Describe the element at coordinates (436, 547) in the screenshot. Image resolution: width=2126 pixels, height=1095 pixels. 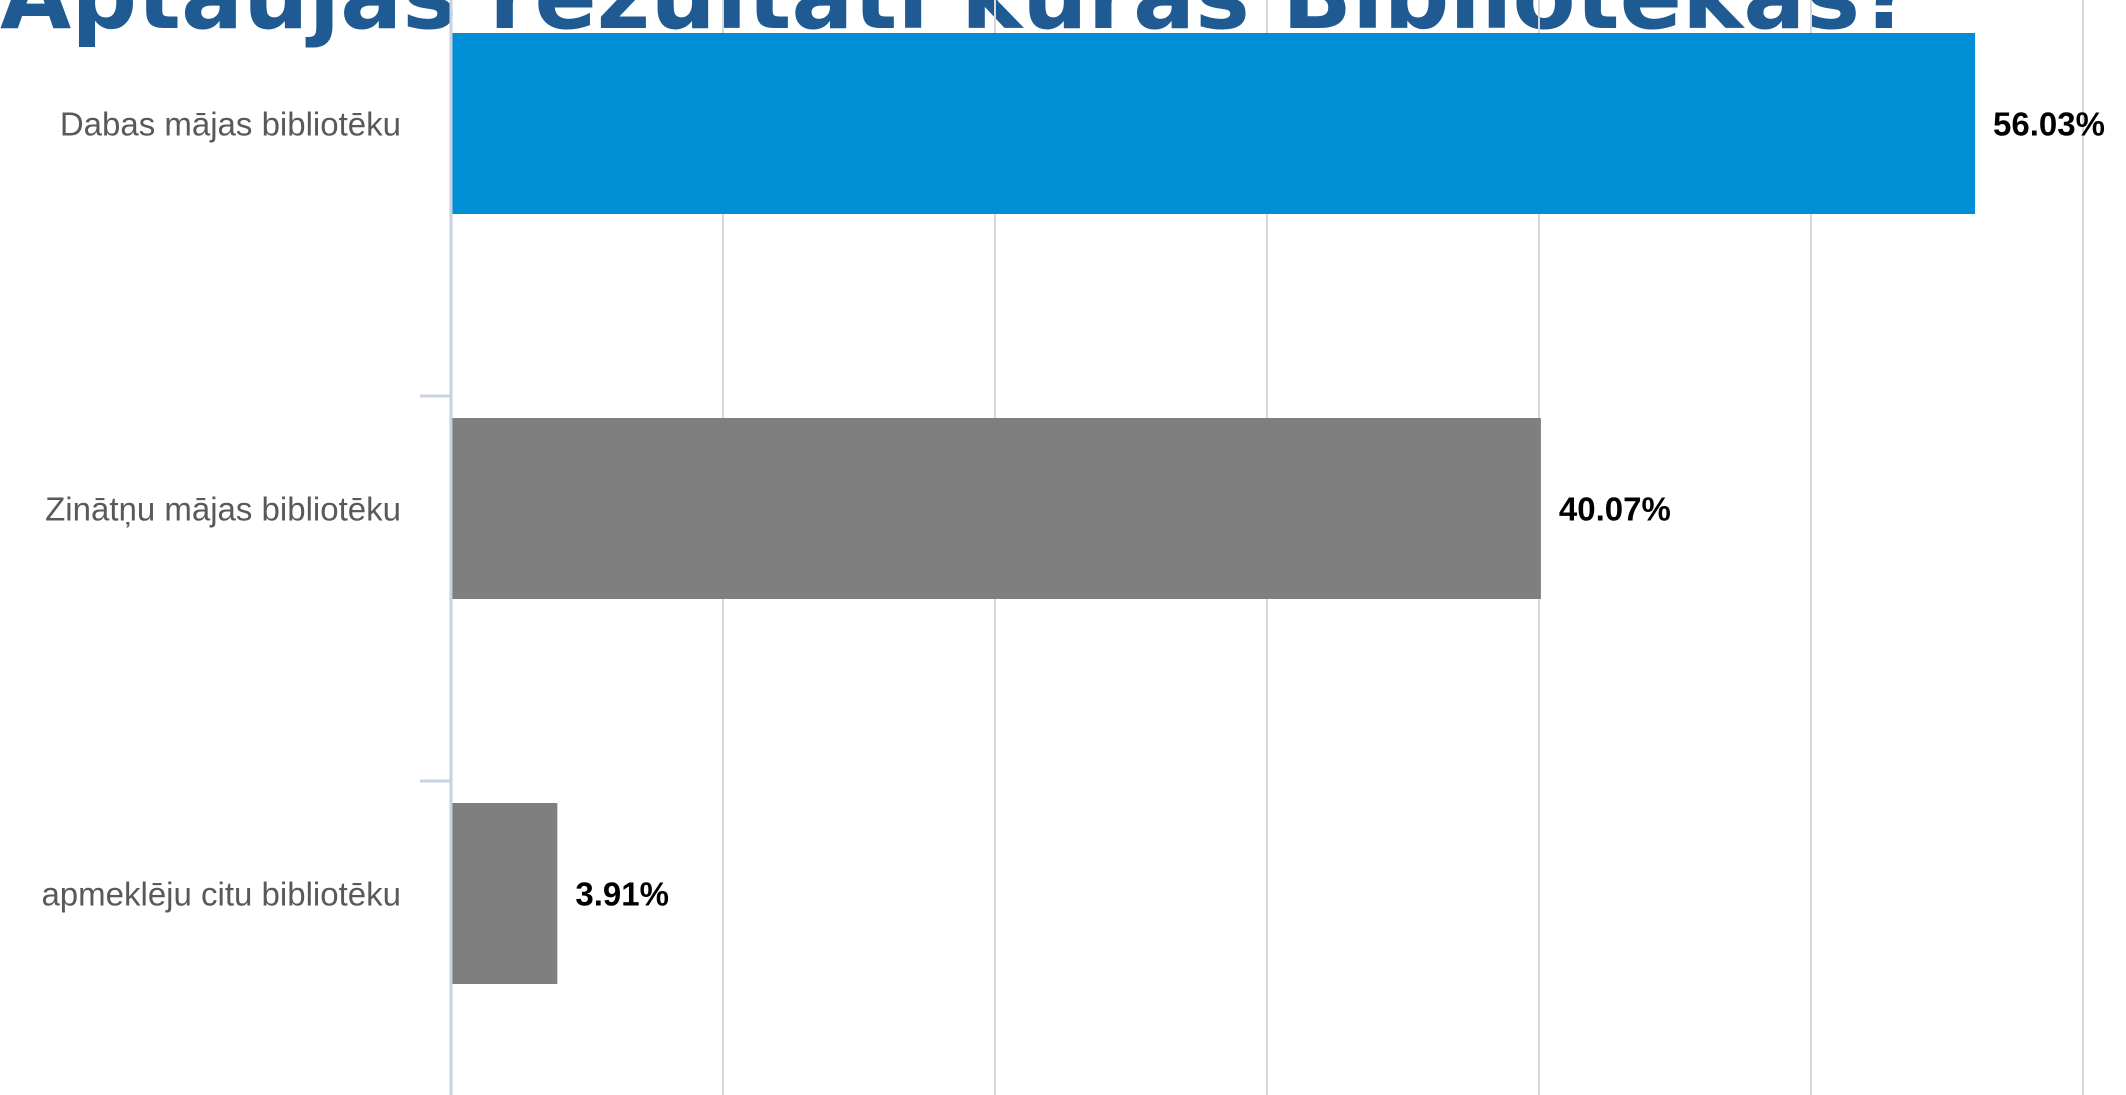
I see `category-axis` at that location.